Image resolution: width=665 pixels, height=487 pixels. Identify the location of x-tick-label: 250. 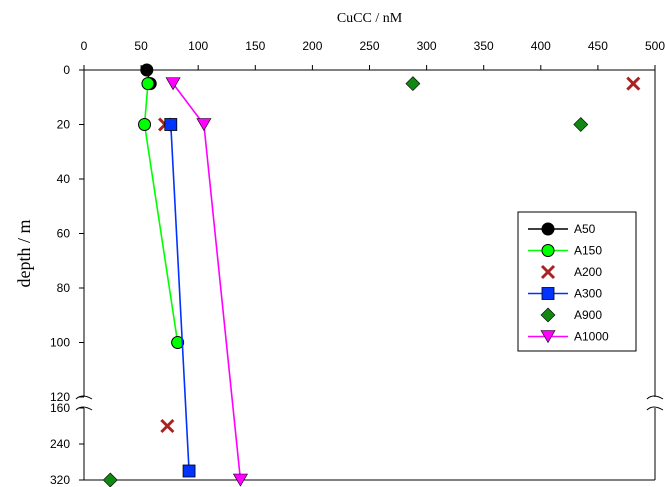
(369, 46).